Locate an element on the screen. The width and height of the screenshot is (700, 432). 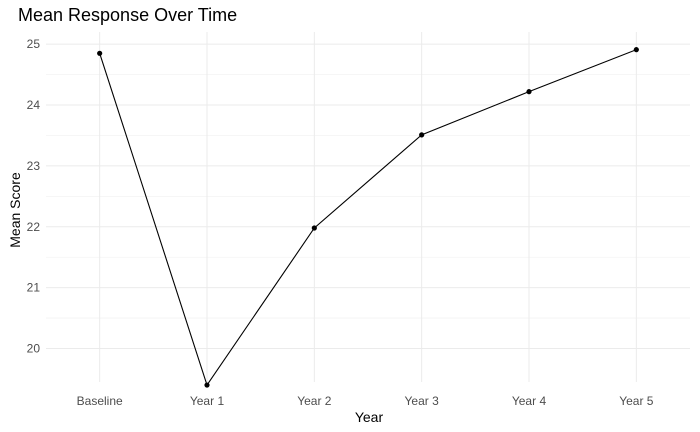
x-axis-title: Year is located at coordinates (369, 417).